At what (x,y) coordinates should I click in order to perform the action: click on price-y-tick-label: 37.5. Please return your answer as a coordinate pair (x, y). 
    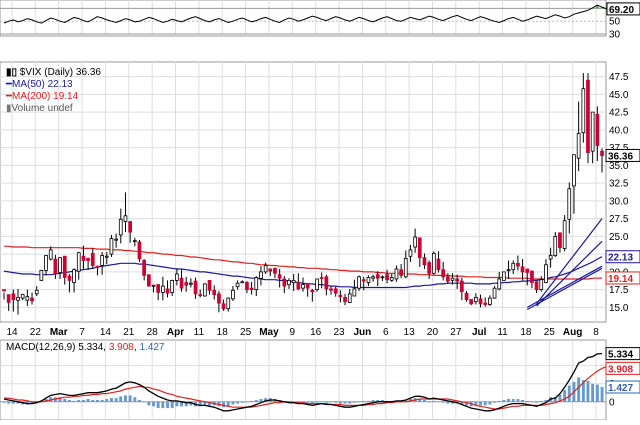
    Looking at the image, I should click on (619, 148).